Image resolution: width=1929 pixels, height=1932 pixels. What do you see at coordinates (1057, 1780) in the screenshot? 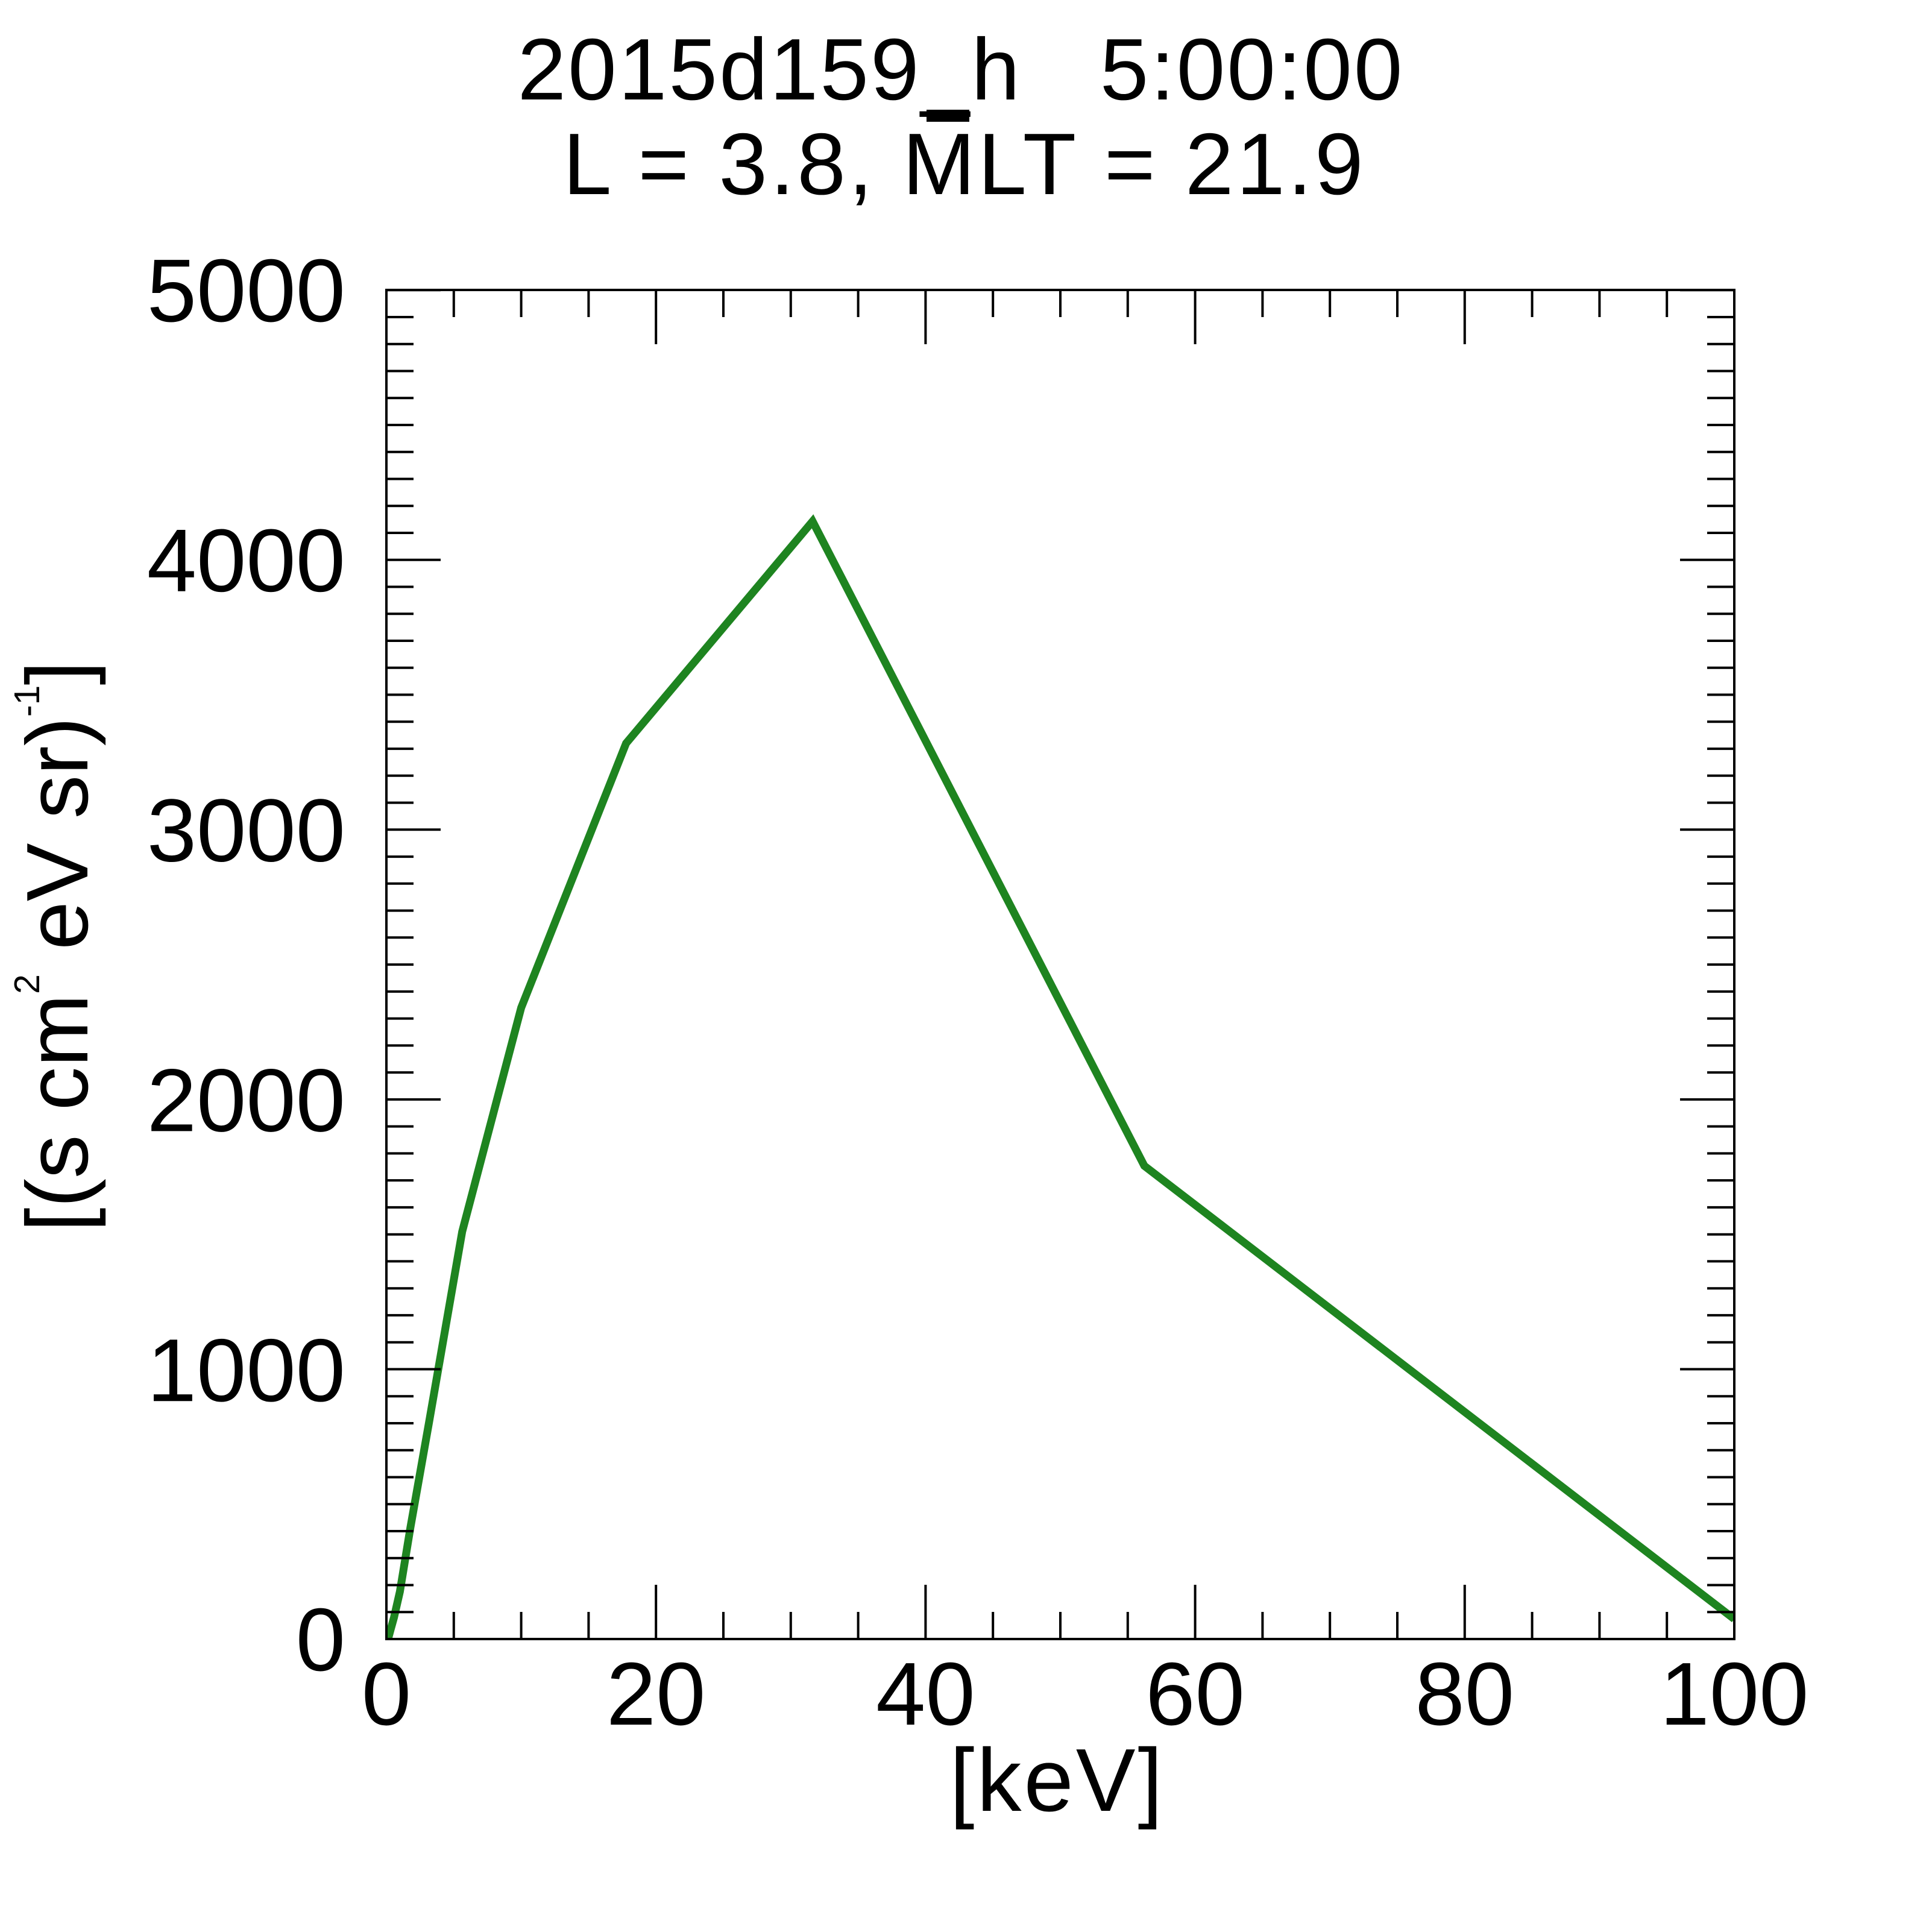
I see `svg-text: [keV]` at bounding box center [1057, 1780].